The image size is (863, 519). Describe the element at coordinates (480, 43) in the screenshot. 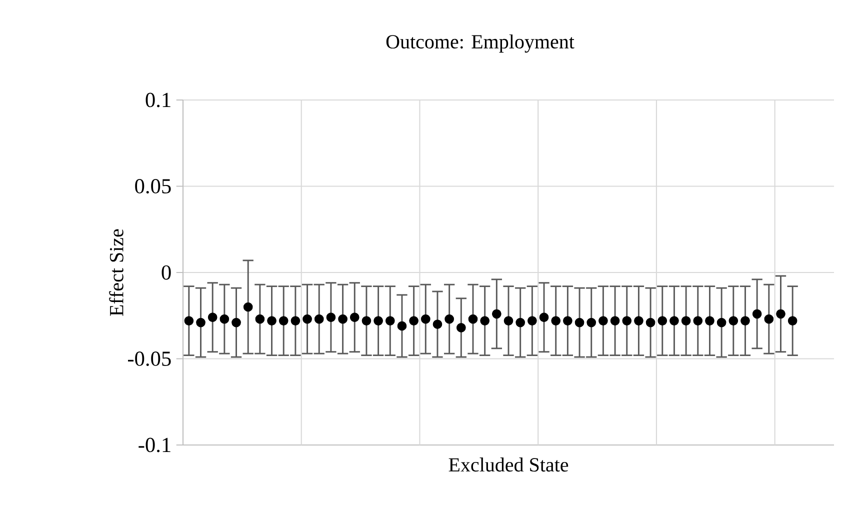

I see `chart-title: Outcome: Employment` at that location.